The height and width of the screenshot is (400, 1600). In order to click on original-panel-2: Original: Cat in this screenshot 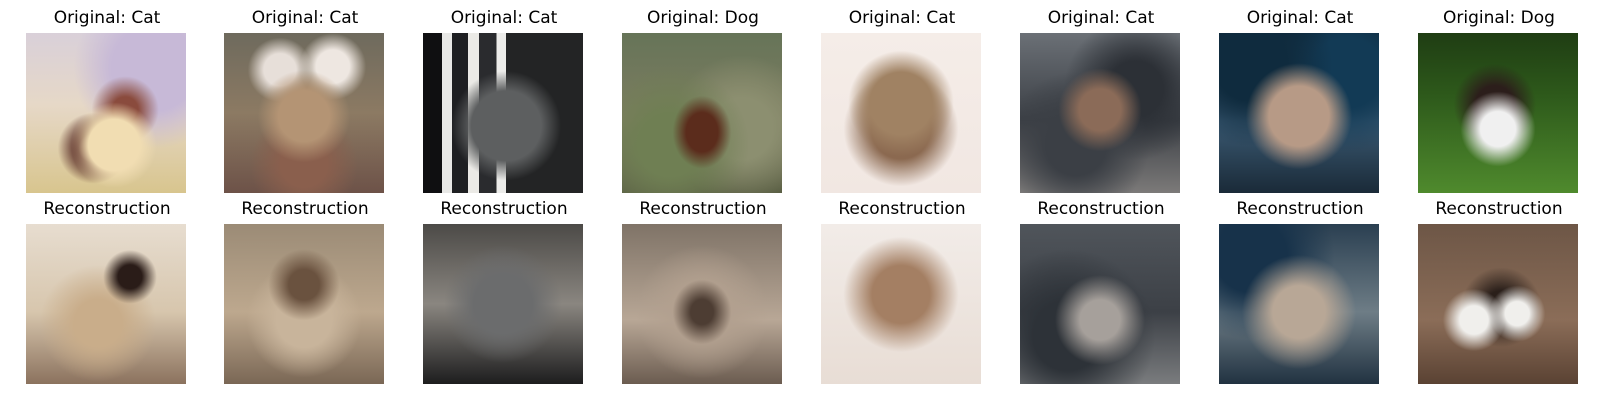, I will do `click(305, 100)`.